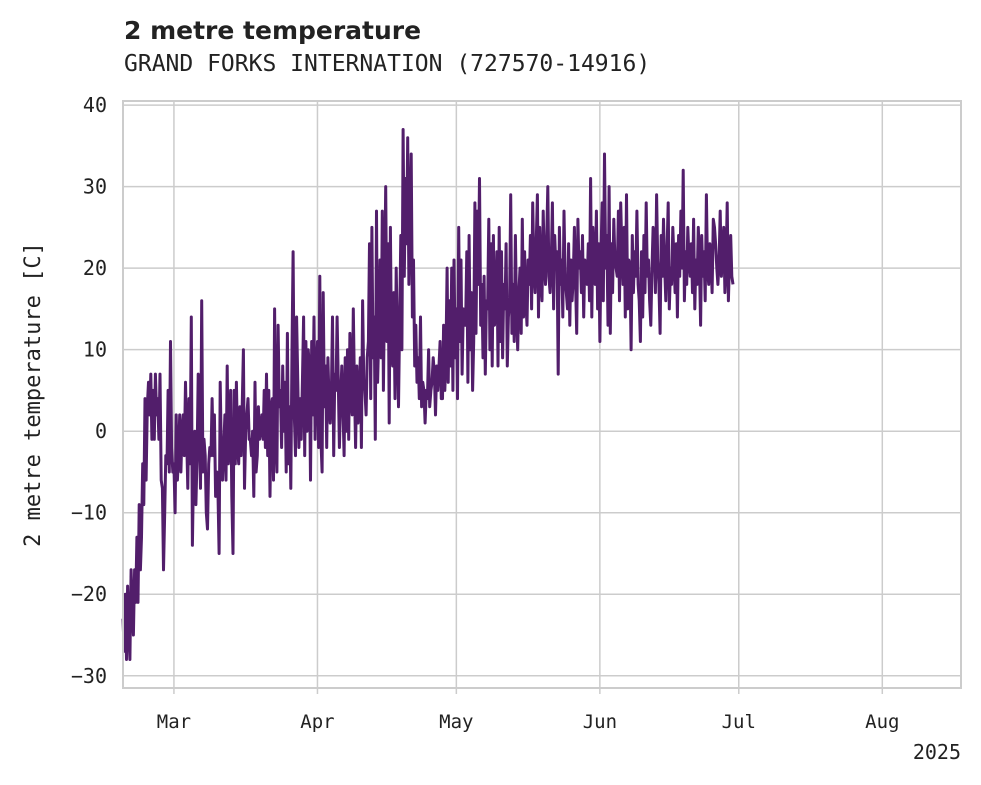 The height and width of the screenshot is (785, 981). Describe the element at coordinates (89, 594) in the screenshot. I see `y-tick-label: −20` at that location.